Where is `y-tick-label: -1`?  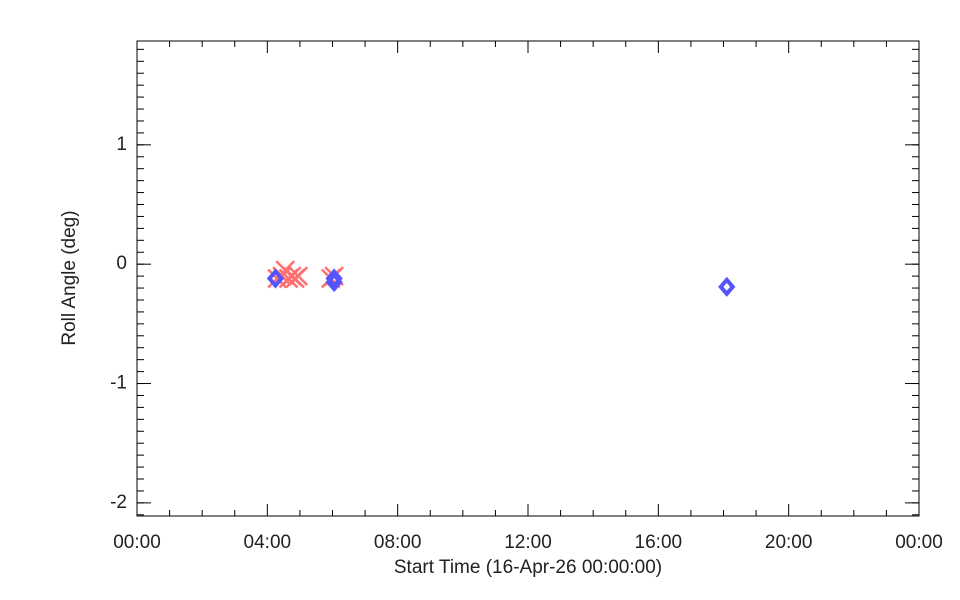 y-tick-label: -1 is located at coordinates (118, 383).